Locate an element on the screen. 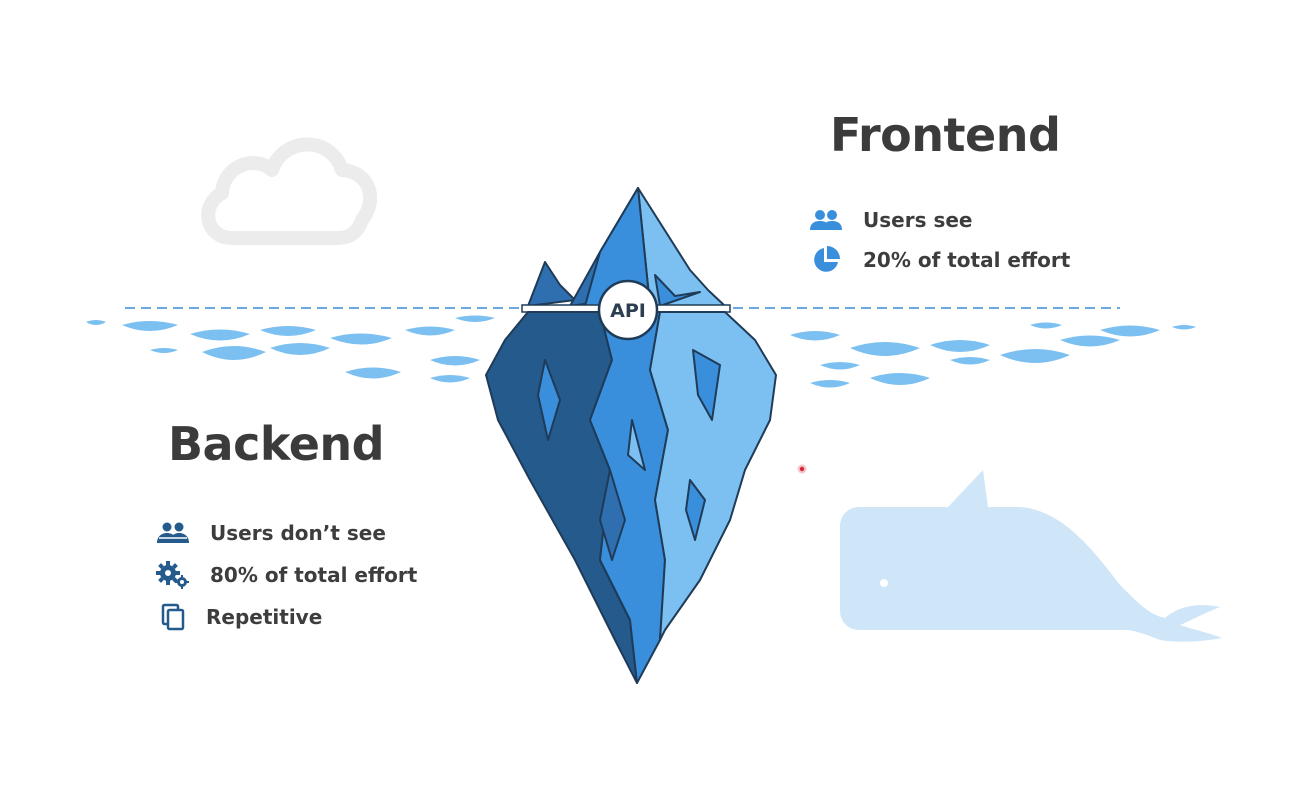 Image resolution: width=1292 pixels, height=795 pixels. iceberg-tip is located at coordinates (626, 247).